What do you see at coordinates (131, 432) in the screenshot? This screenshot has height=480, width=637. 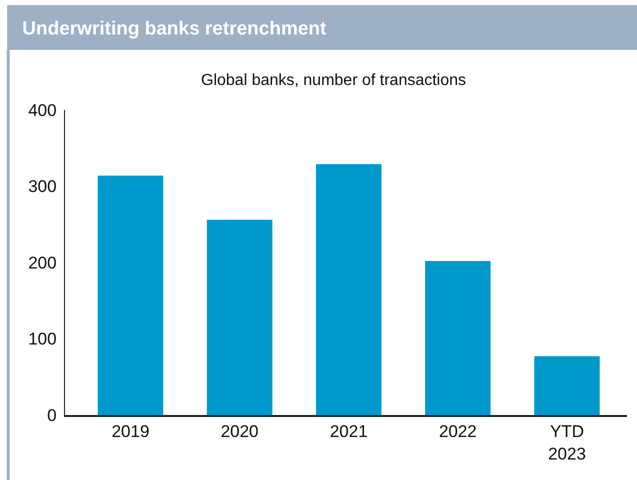 I see `x-tick-label: 2019` at bounding box center [131, 432].